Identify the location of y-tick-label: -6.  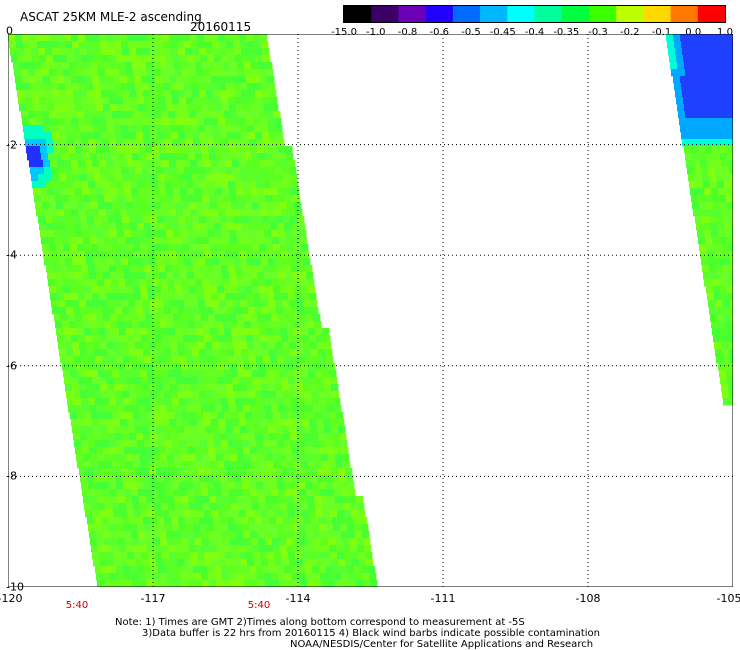
(11, 366).